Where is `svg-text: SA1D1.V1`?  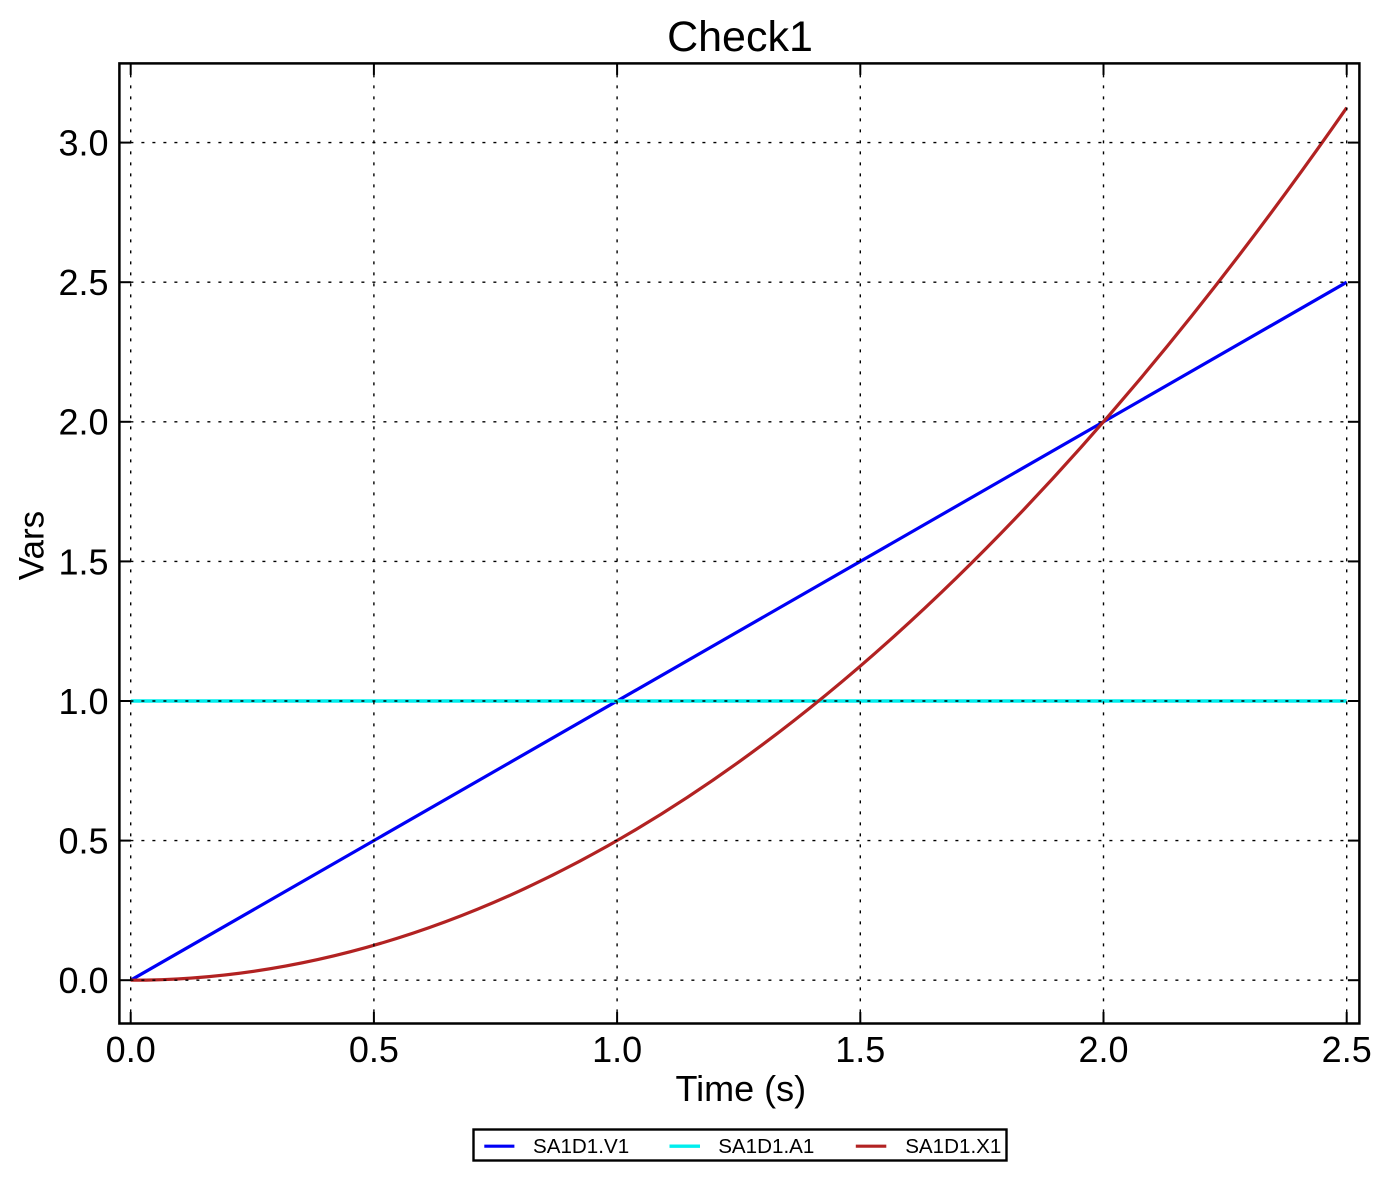
svg-text: SA1D1.V1 is located at coordinates (581, 1146).